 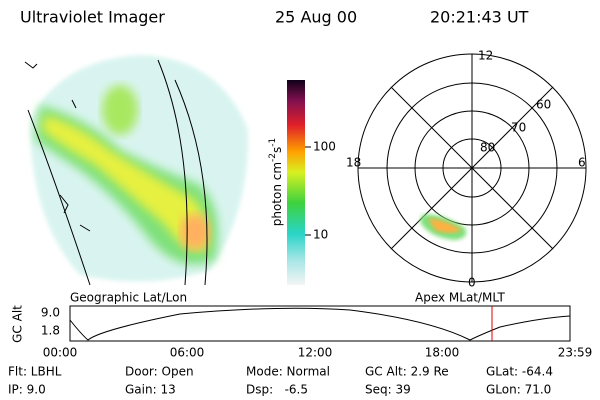 I want to click on time-tick: 06:00, so click(x=187, y=353).